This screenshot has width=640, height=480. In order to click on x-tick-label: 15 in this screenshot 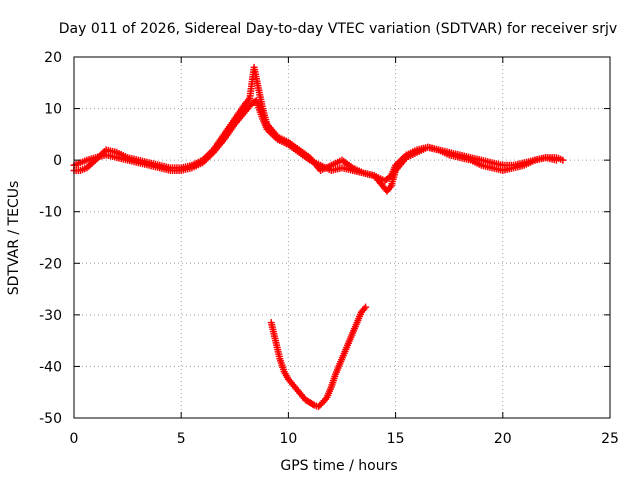, I will do `click(396, 439)`.